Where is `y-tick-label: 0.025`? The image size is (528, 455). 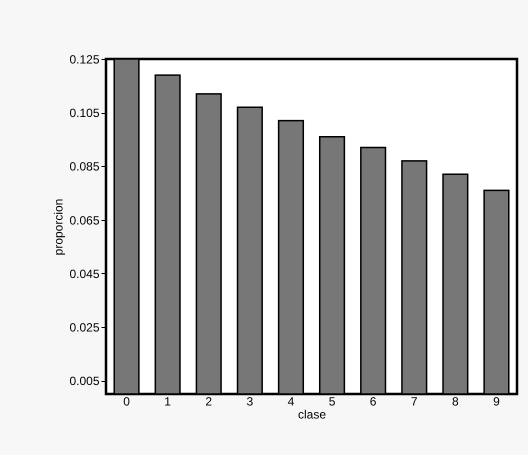
y-tick-label: 0.025 is located at coordinates (84, 327).